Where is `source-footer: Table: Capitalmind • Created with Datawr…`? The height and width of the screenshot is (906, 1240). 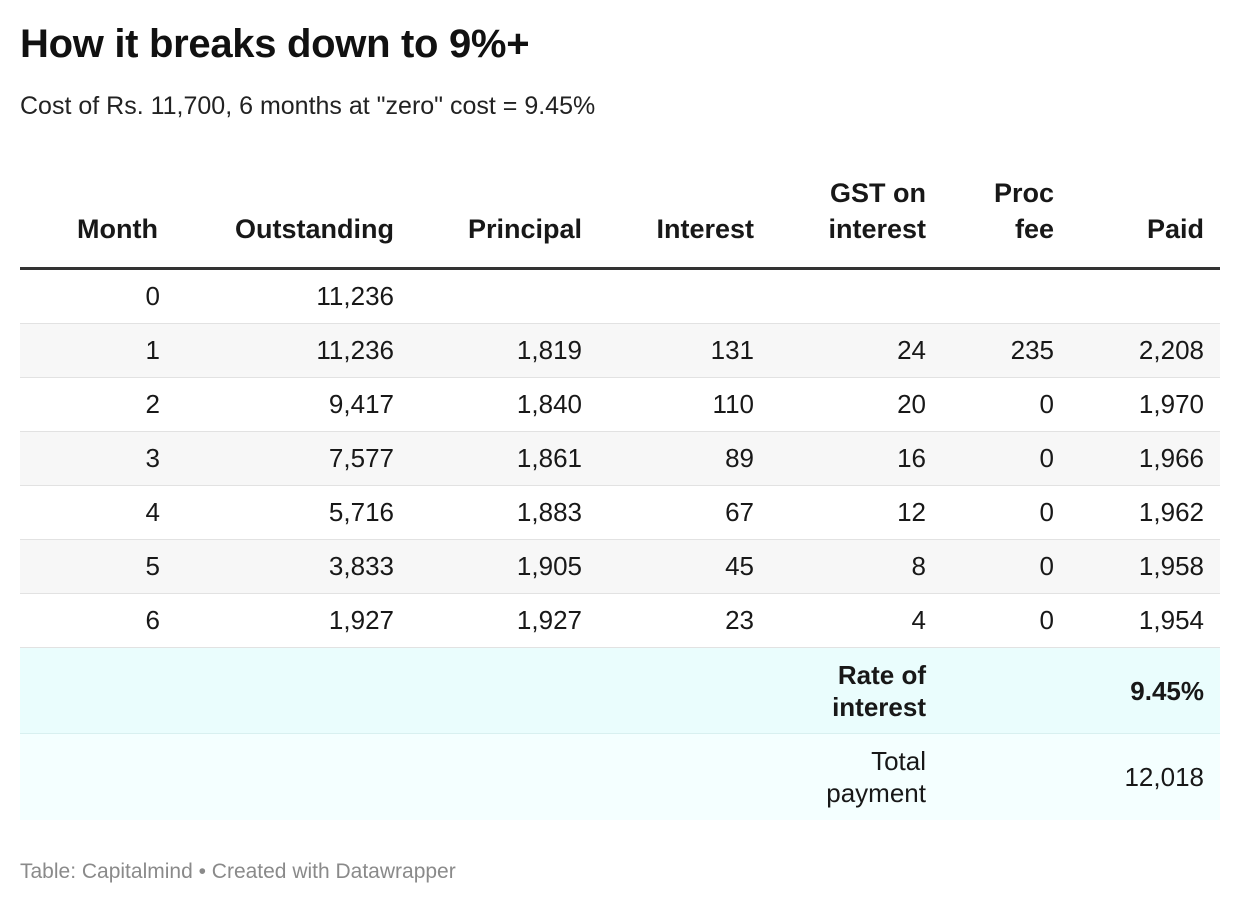 source-footer: Table: Capitalmind • Created with Datawr… is located at coordinates (238, 871).